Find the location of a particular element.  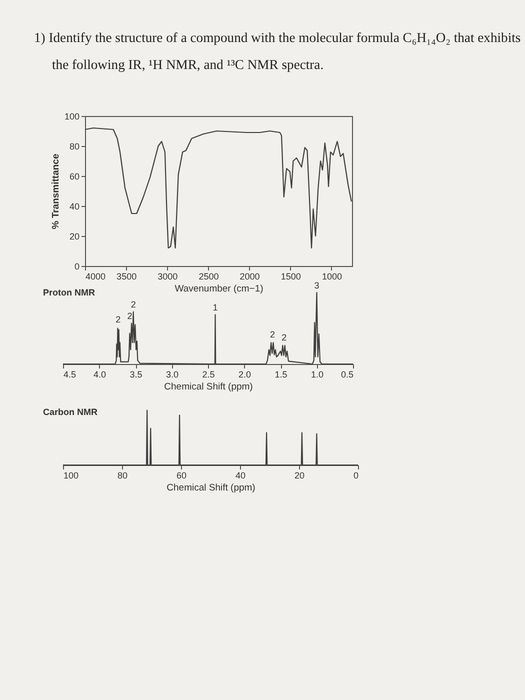

x-tick-label: 3500 is located at coordinates (126, 277).